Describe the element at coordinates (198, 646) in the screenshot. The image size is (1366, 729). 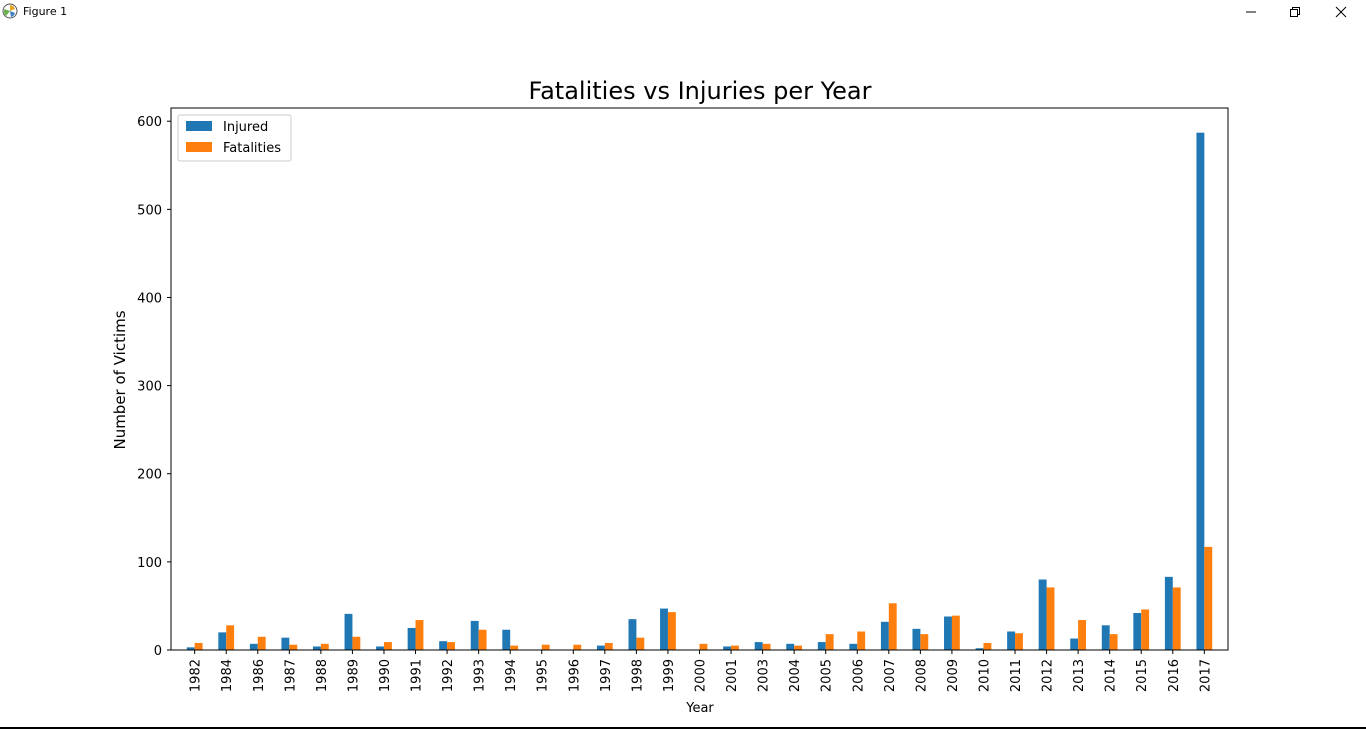
I see `bar-fatalities-1982` at that location.